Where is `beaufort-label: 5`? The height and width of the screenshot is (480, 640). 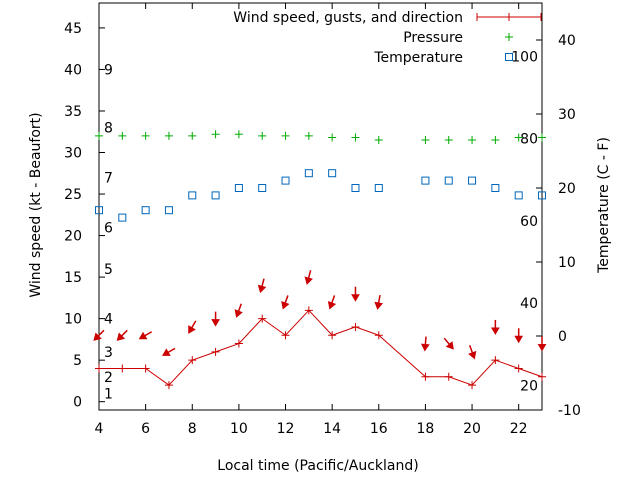 beaufort-label: 5 is located at coordinates (108, 270).